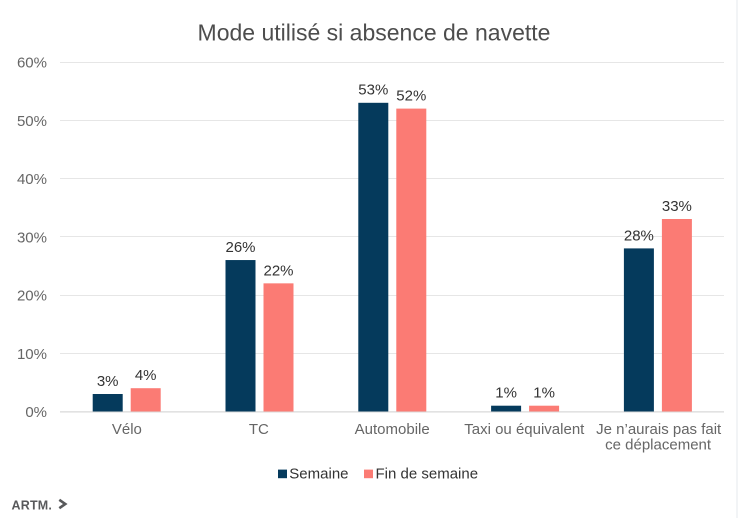  I want to click on svg-text: Vélo, so click(127, 429).